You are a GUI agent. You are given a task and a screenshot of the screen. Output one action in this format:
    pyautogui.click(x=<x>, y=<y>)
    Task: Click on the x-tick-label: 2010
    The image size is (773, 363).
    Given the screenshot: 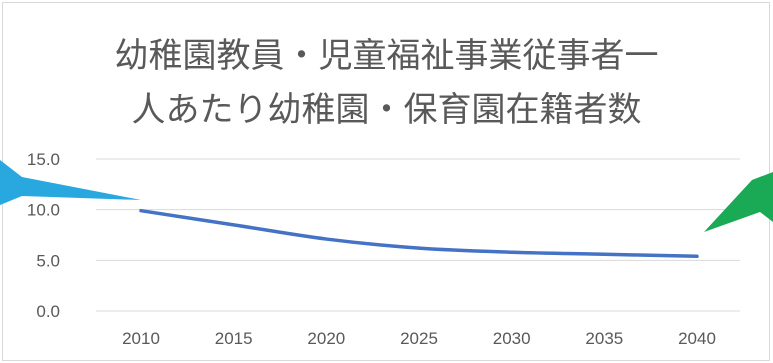 What is the action you would take?
    pyautogui.click(x=141, y=338)
    